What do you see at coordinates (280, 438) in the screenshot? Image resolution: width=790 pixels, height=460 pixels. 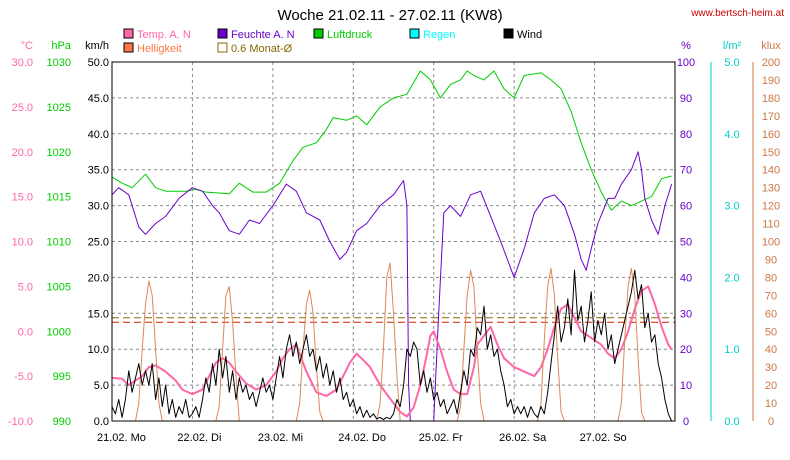 I see `x-tick-label: 23.02. Mi` at bounding box center [280, 438].